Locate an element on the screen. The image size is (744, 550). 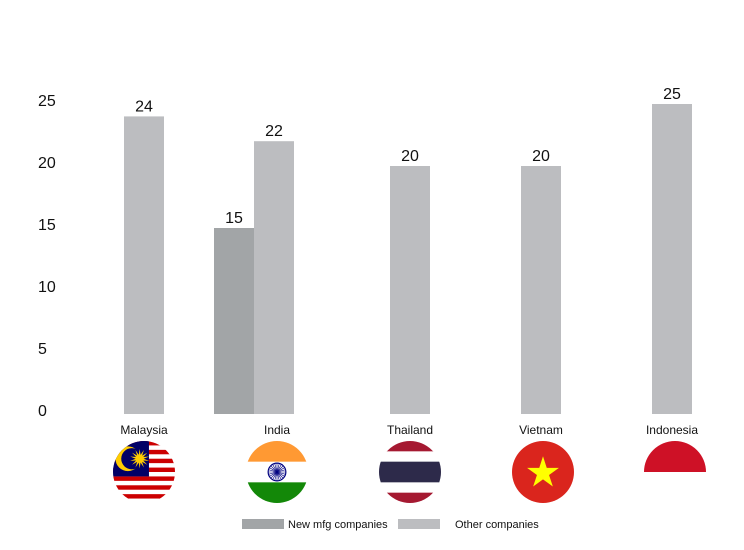
y-tick-label-10: 10 is located at coordinates (47, 287).